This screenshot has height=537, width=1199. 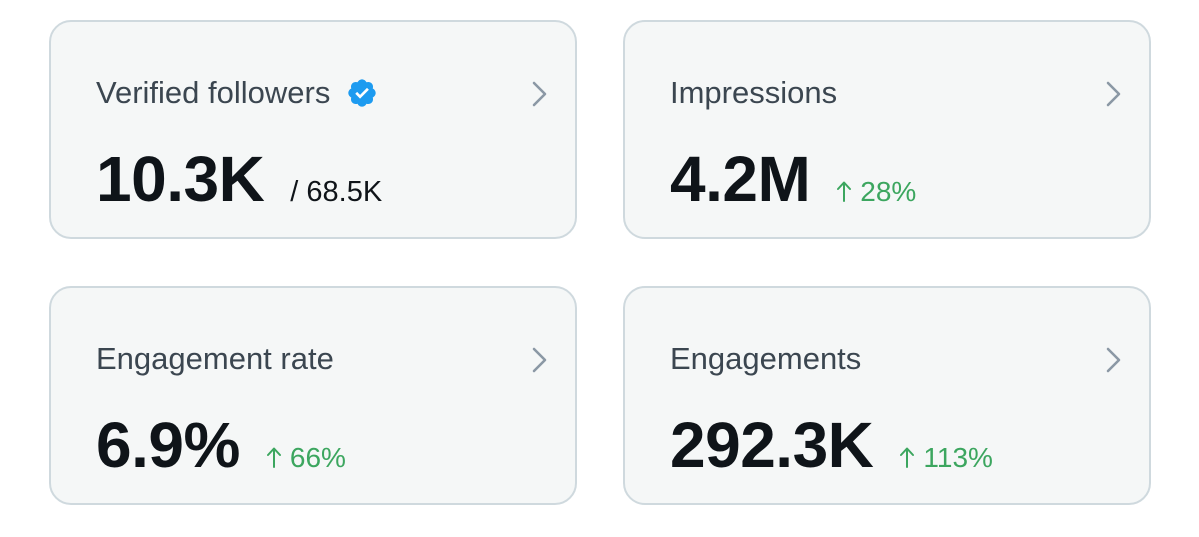 What do you see at coordinates (772, 445) in the screenshot?
I see `metric-value: 292.3K` at bounding box center [772, 445].